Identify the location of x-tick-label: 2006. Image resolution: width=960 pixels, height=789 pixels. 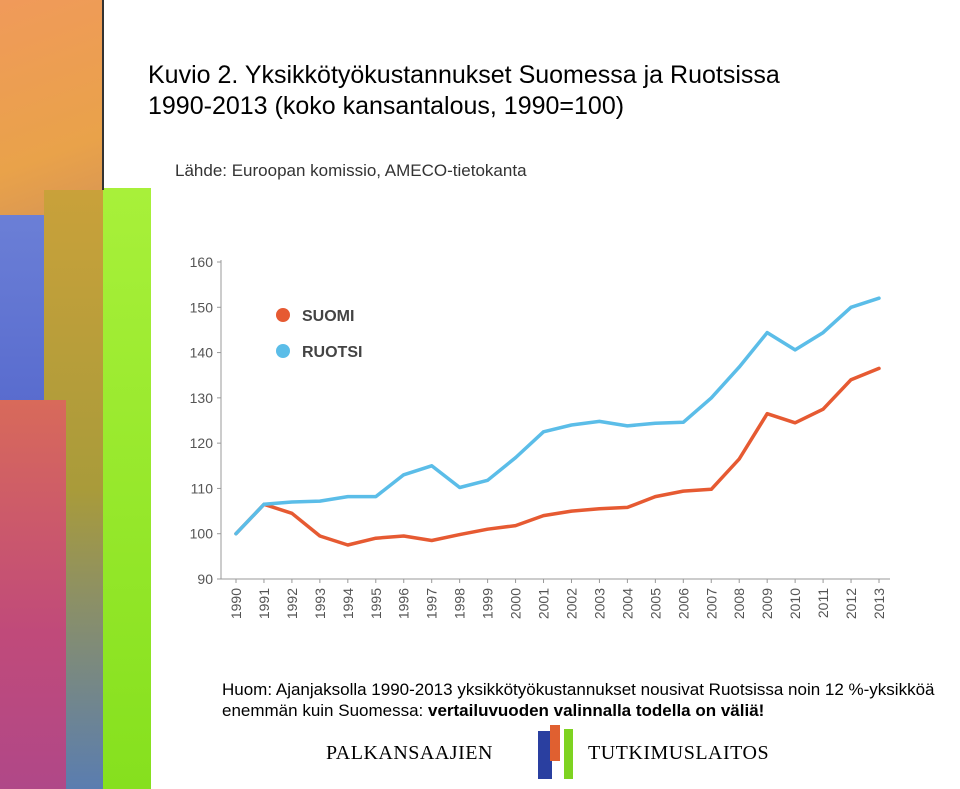
(683, 603).